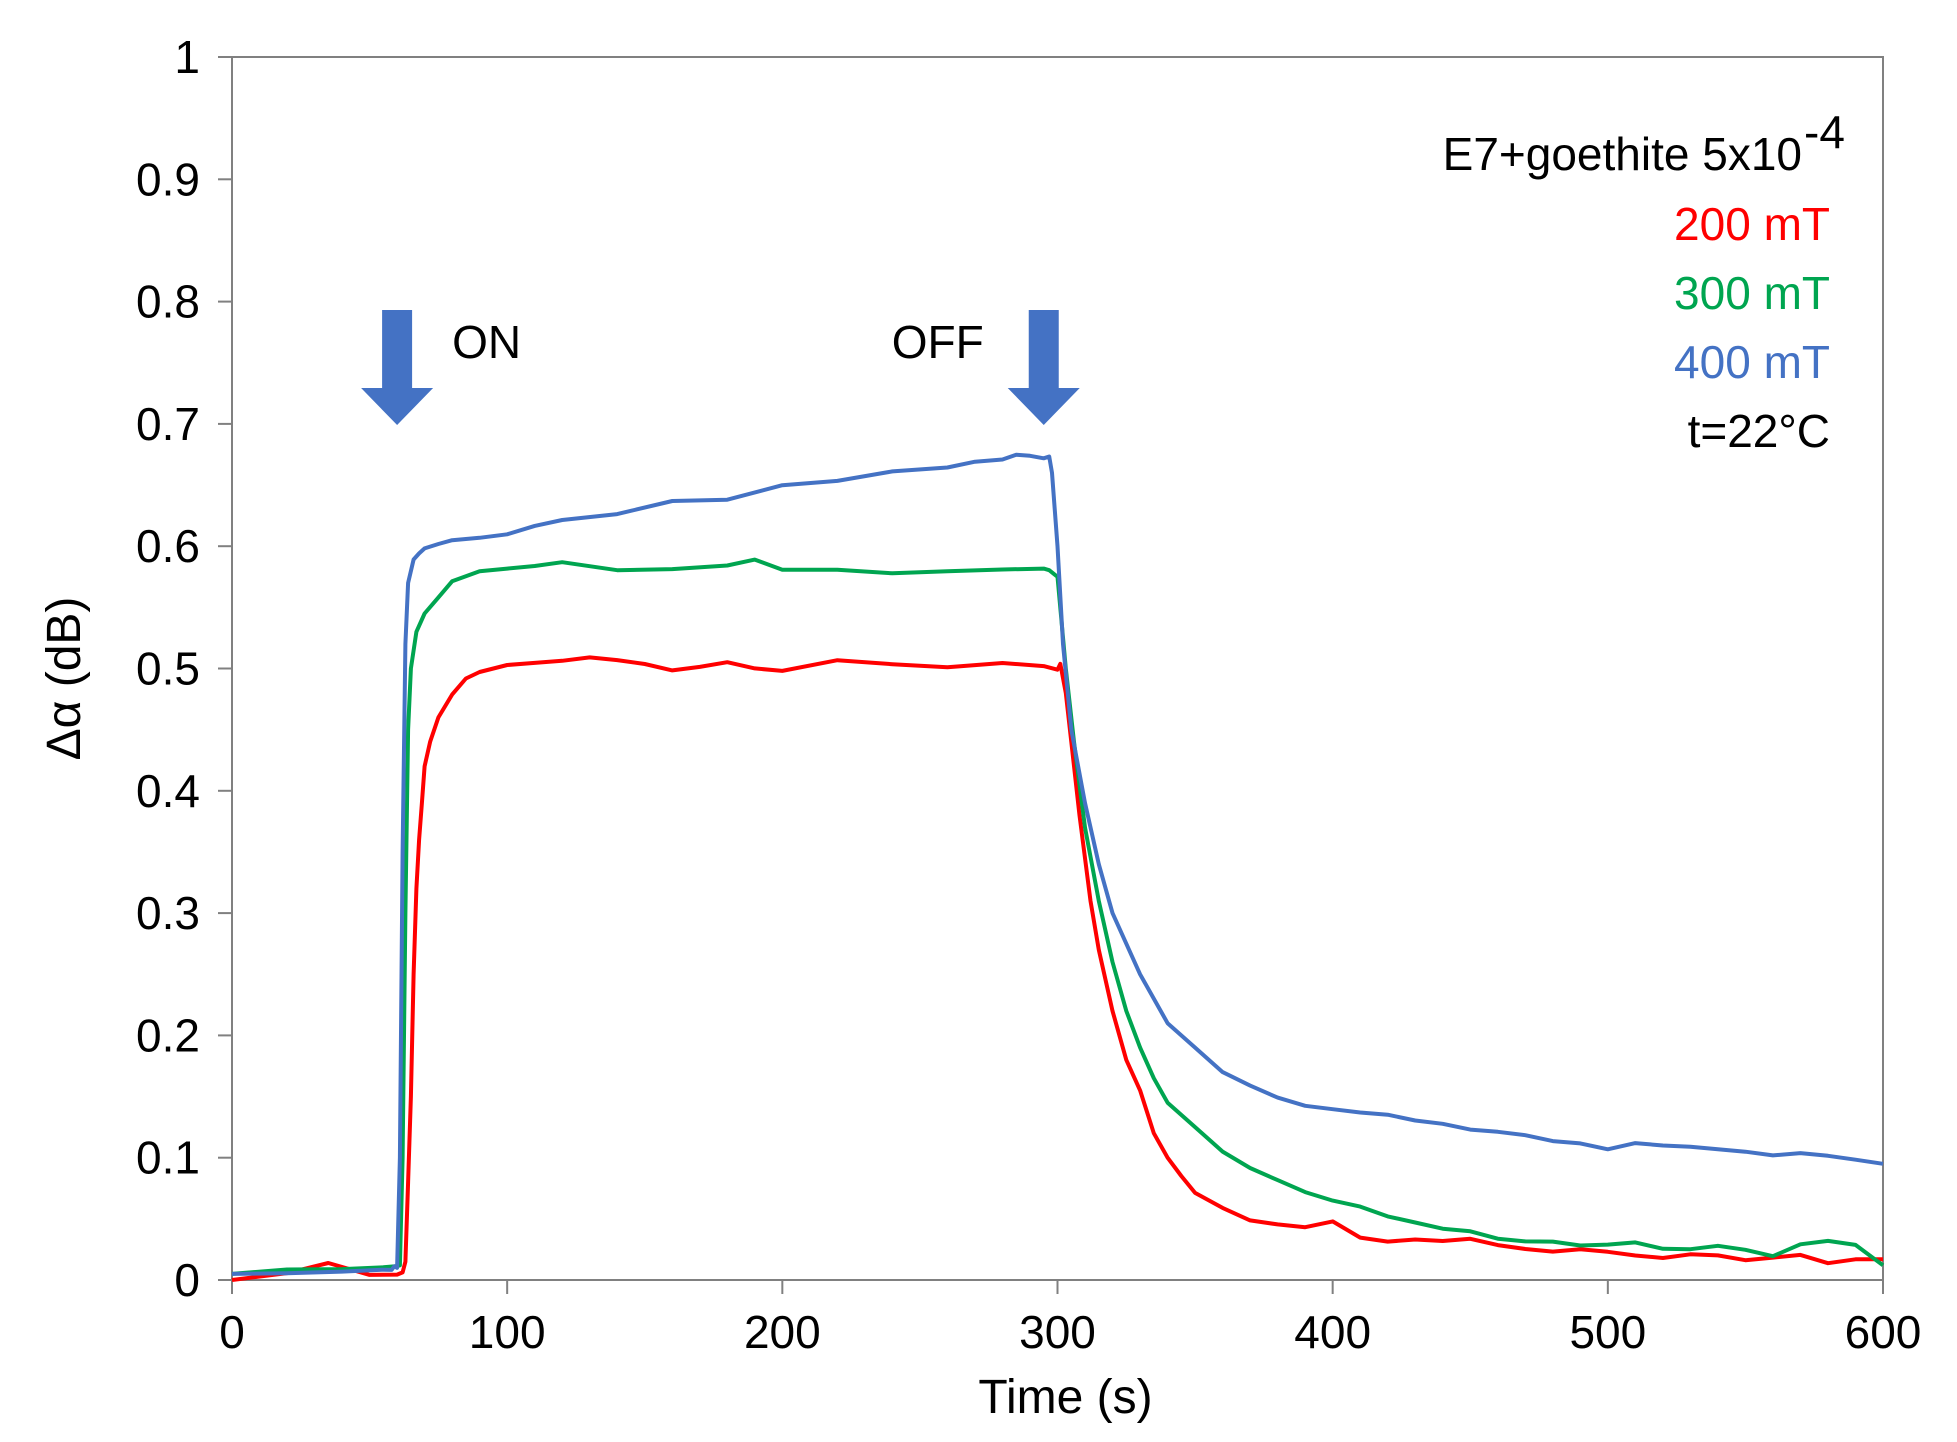 The width and height of the screenshot is (1957, 1442). I want to click on x-tick-label: 400, so click(1332, 1332).